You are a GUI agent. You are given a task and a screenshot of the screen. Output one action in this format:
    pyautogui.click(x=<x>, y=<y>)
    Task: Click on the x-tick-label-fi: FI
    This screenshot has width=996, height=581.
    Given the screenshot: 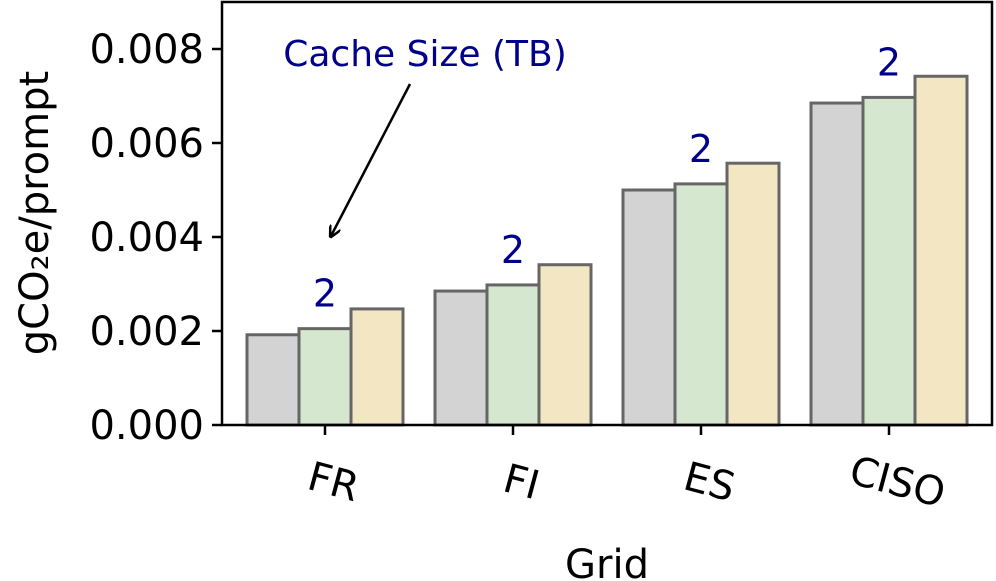 What is the action you would take?
    pyautogui.click(x=522, y=482)
    